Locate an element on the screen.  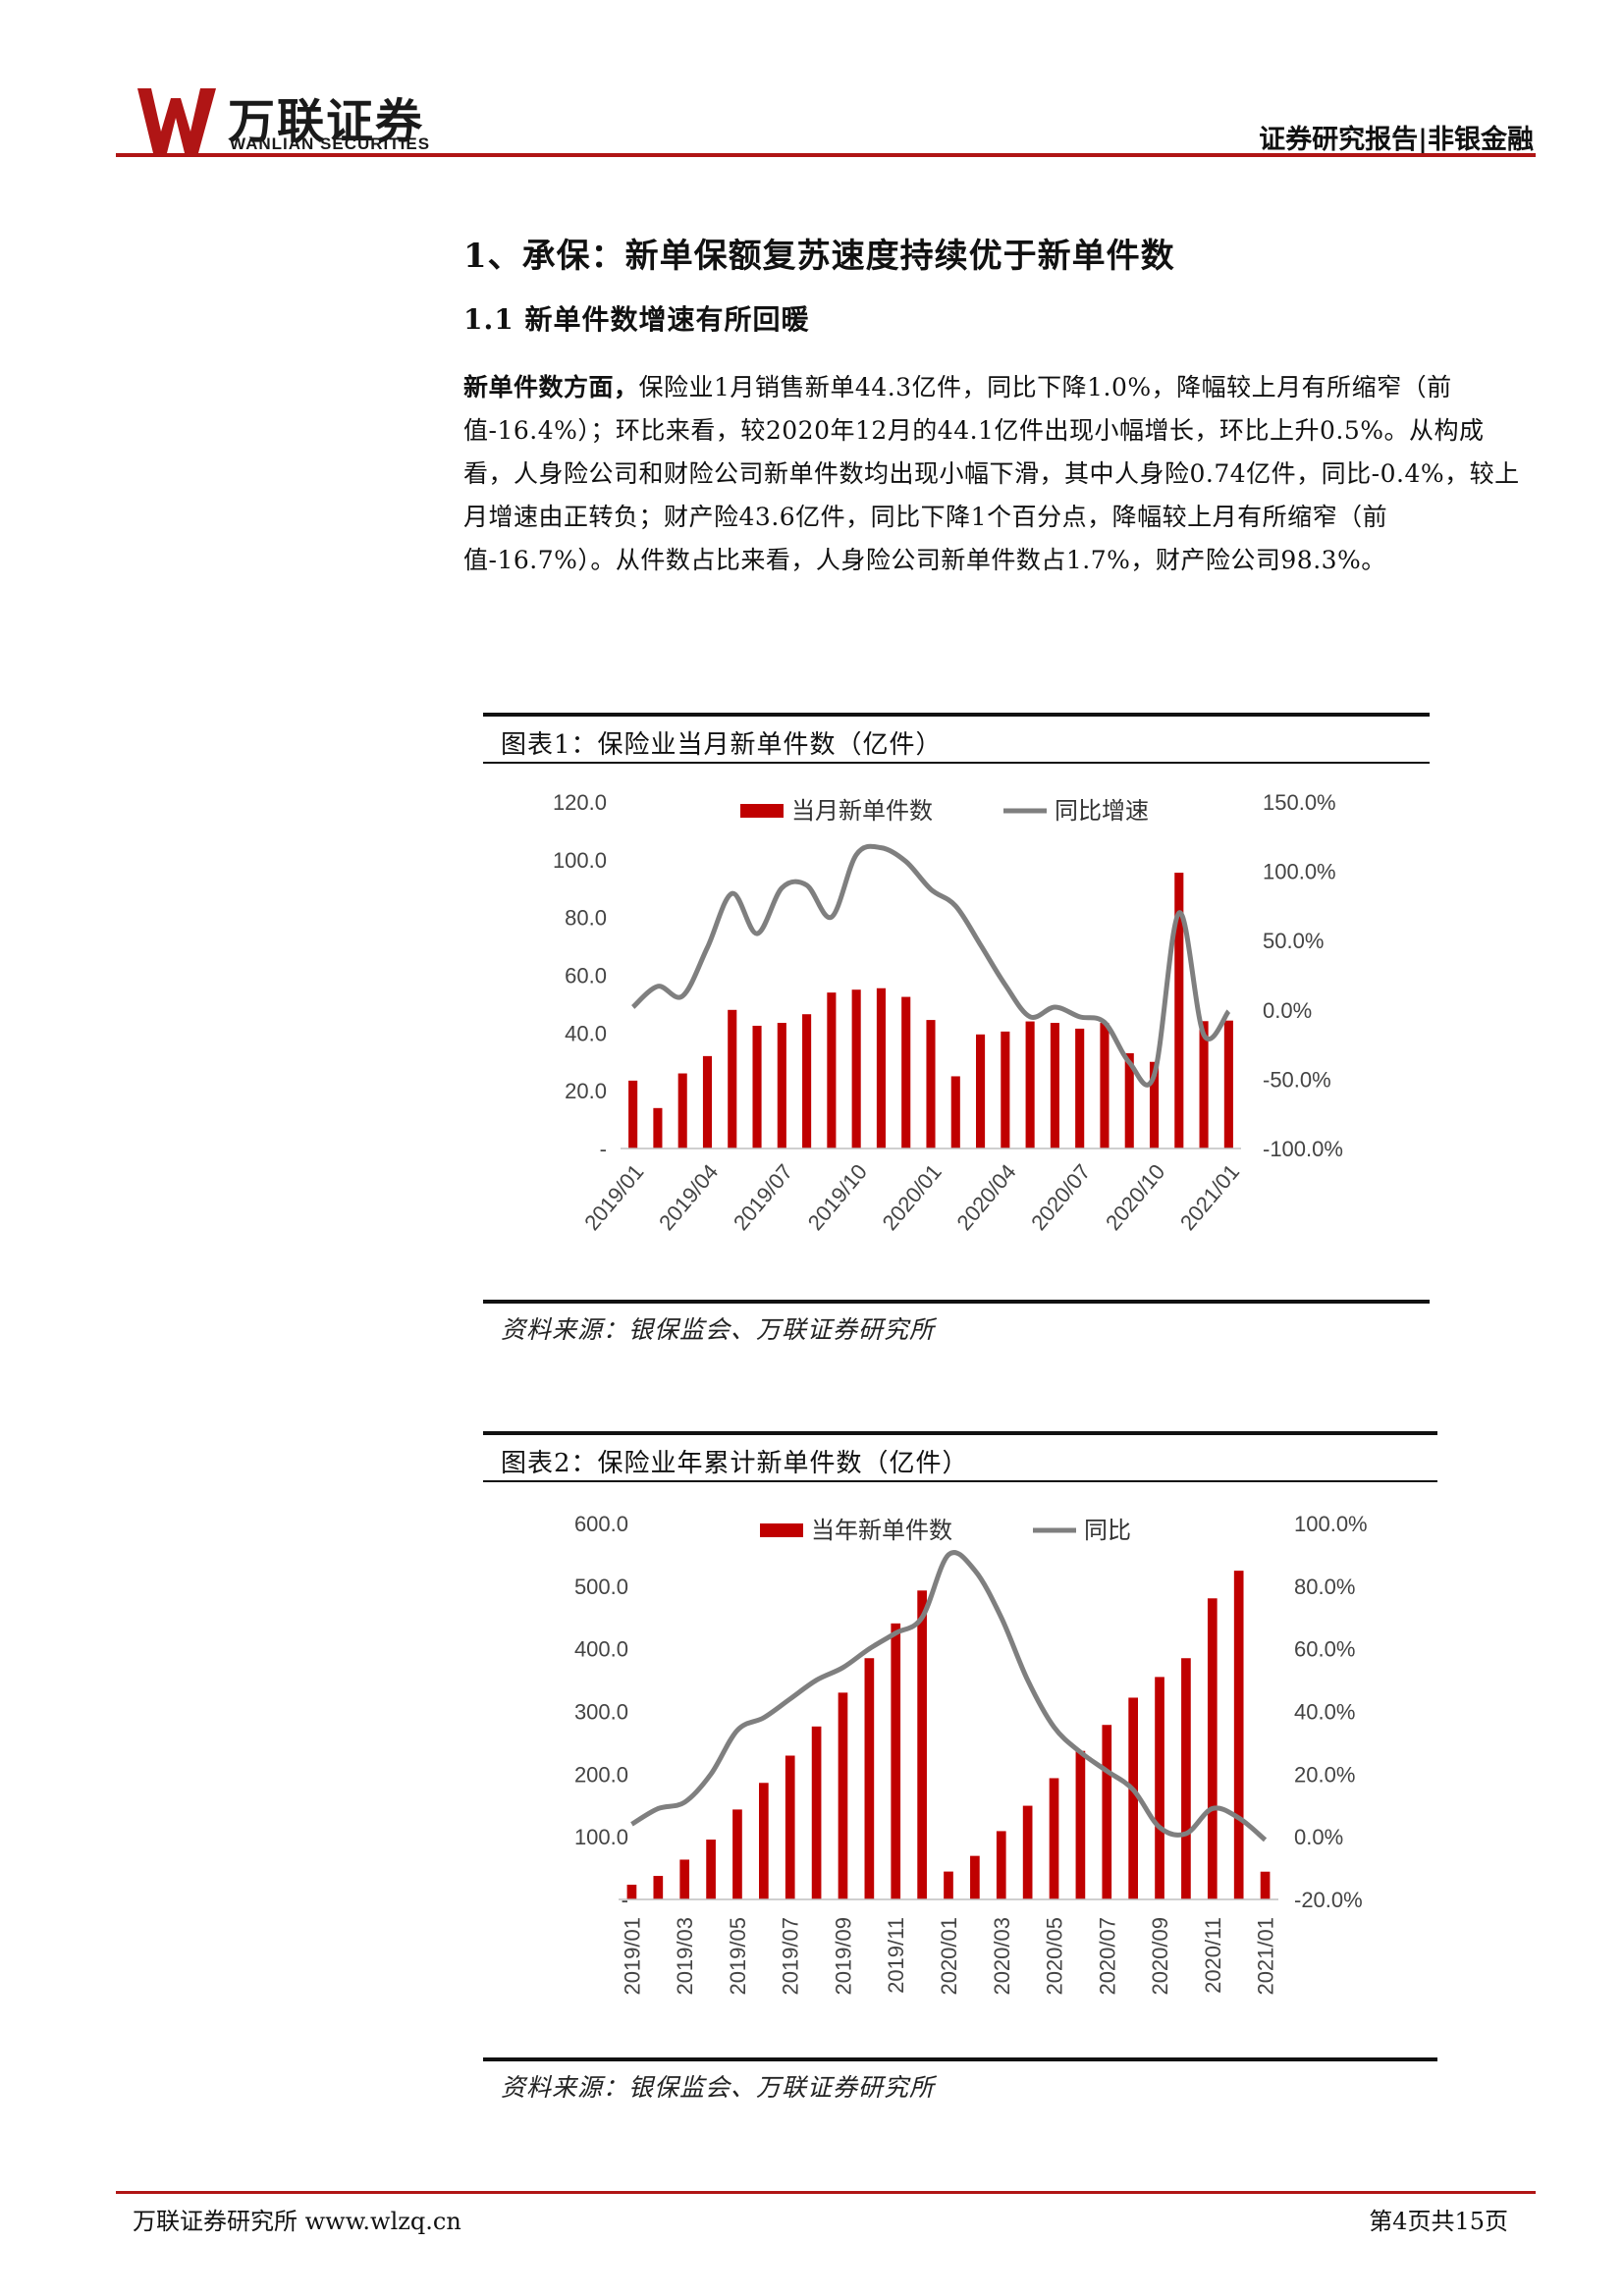
section-title: 1、承保：新单保额复苏速度持续优于新单件数 is located at coordinates (819, 256).